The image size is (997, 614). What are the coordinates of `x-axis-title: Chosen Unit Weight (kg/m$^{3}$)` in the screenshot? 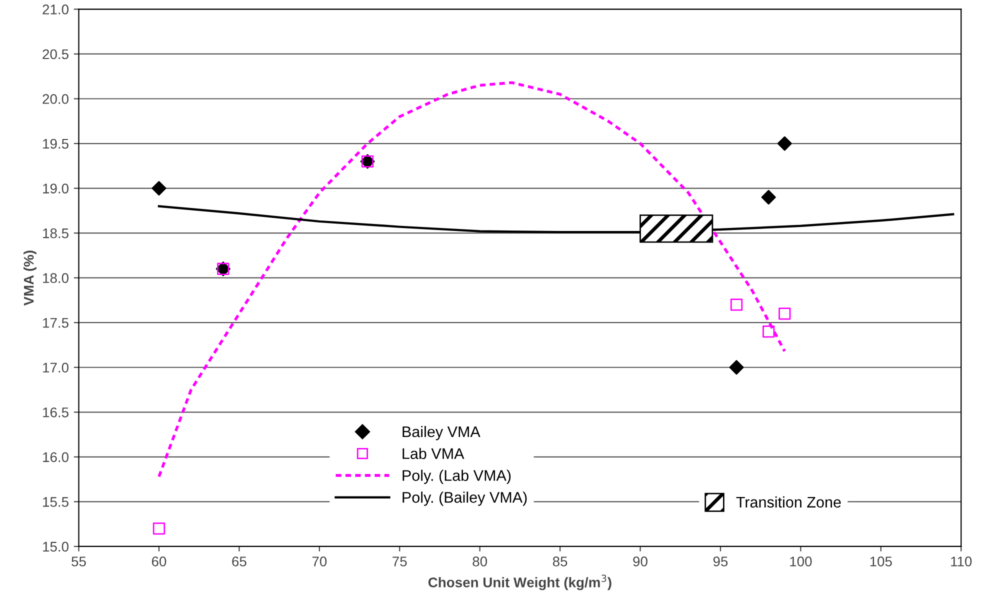 It's located at (520, 582).